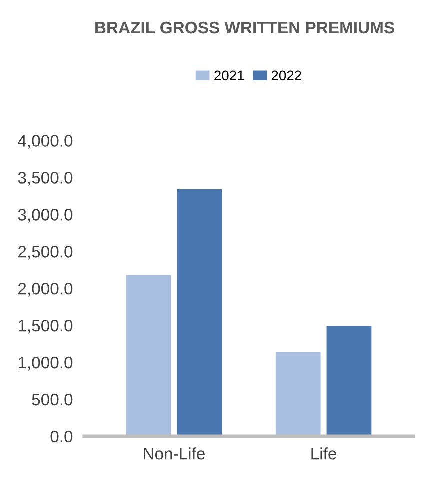 Image resolution: width=422 pixels, height=477 pixels. I want to click on x-tick-label: Non-Life, so click(174, 454).